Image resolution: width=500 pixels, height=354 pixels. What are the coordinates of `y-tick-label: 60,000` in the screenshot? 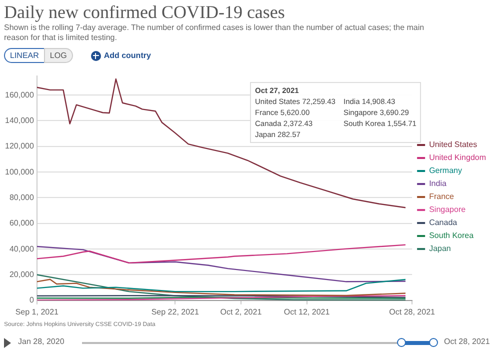 It's located at (21, 223).